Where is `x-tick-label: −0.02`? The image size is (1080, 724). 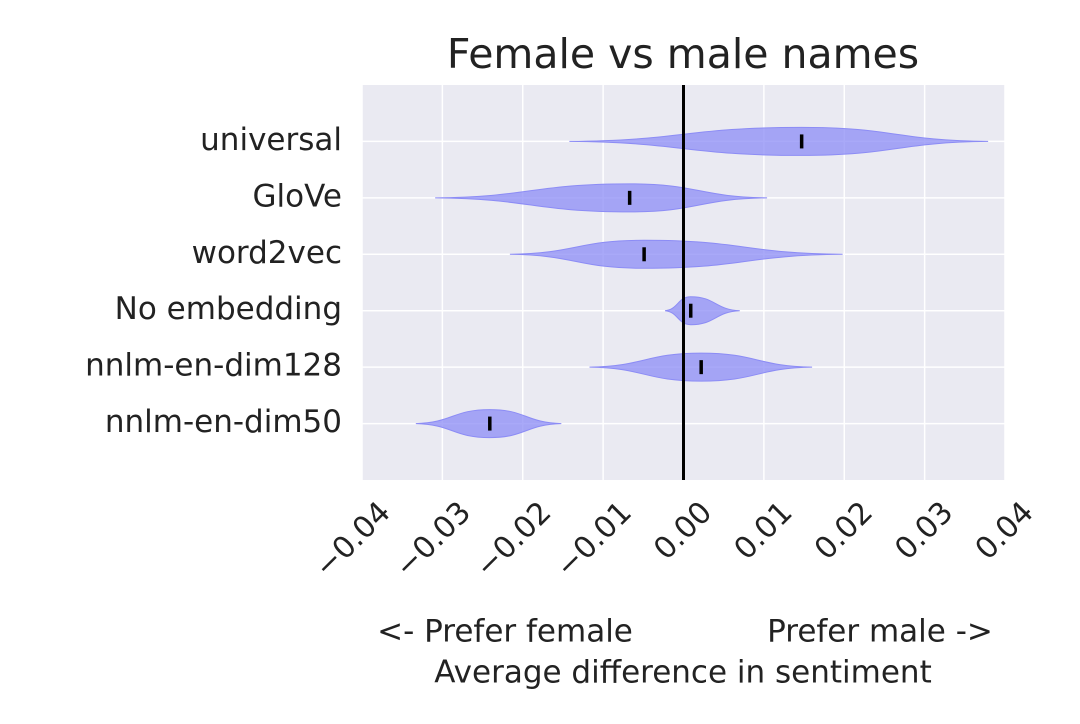 x-tick-label: −0.02 is located at coordinates (514, 540).